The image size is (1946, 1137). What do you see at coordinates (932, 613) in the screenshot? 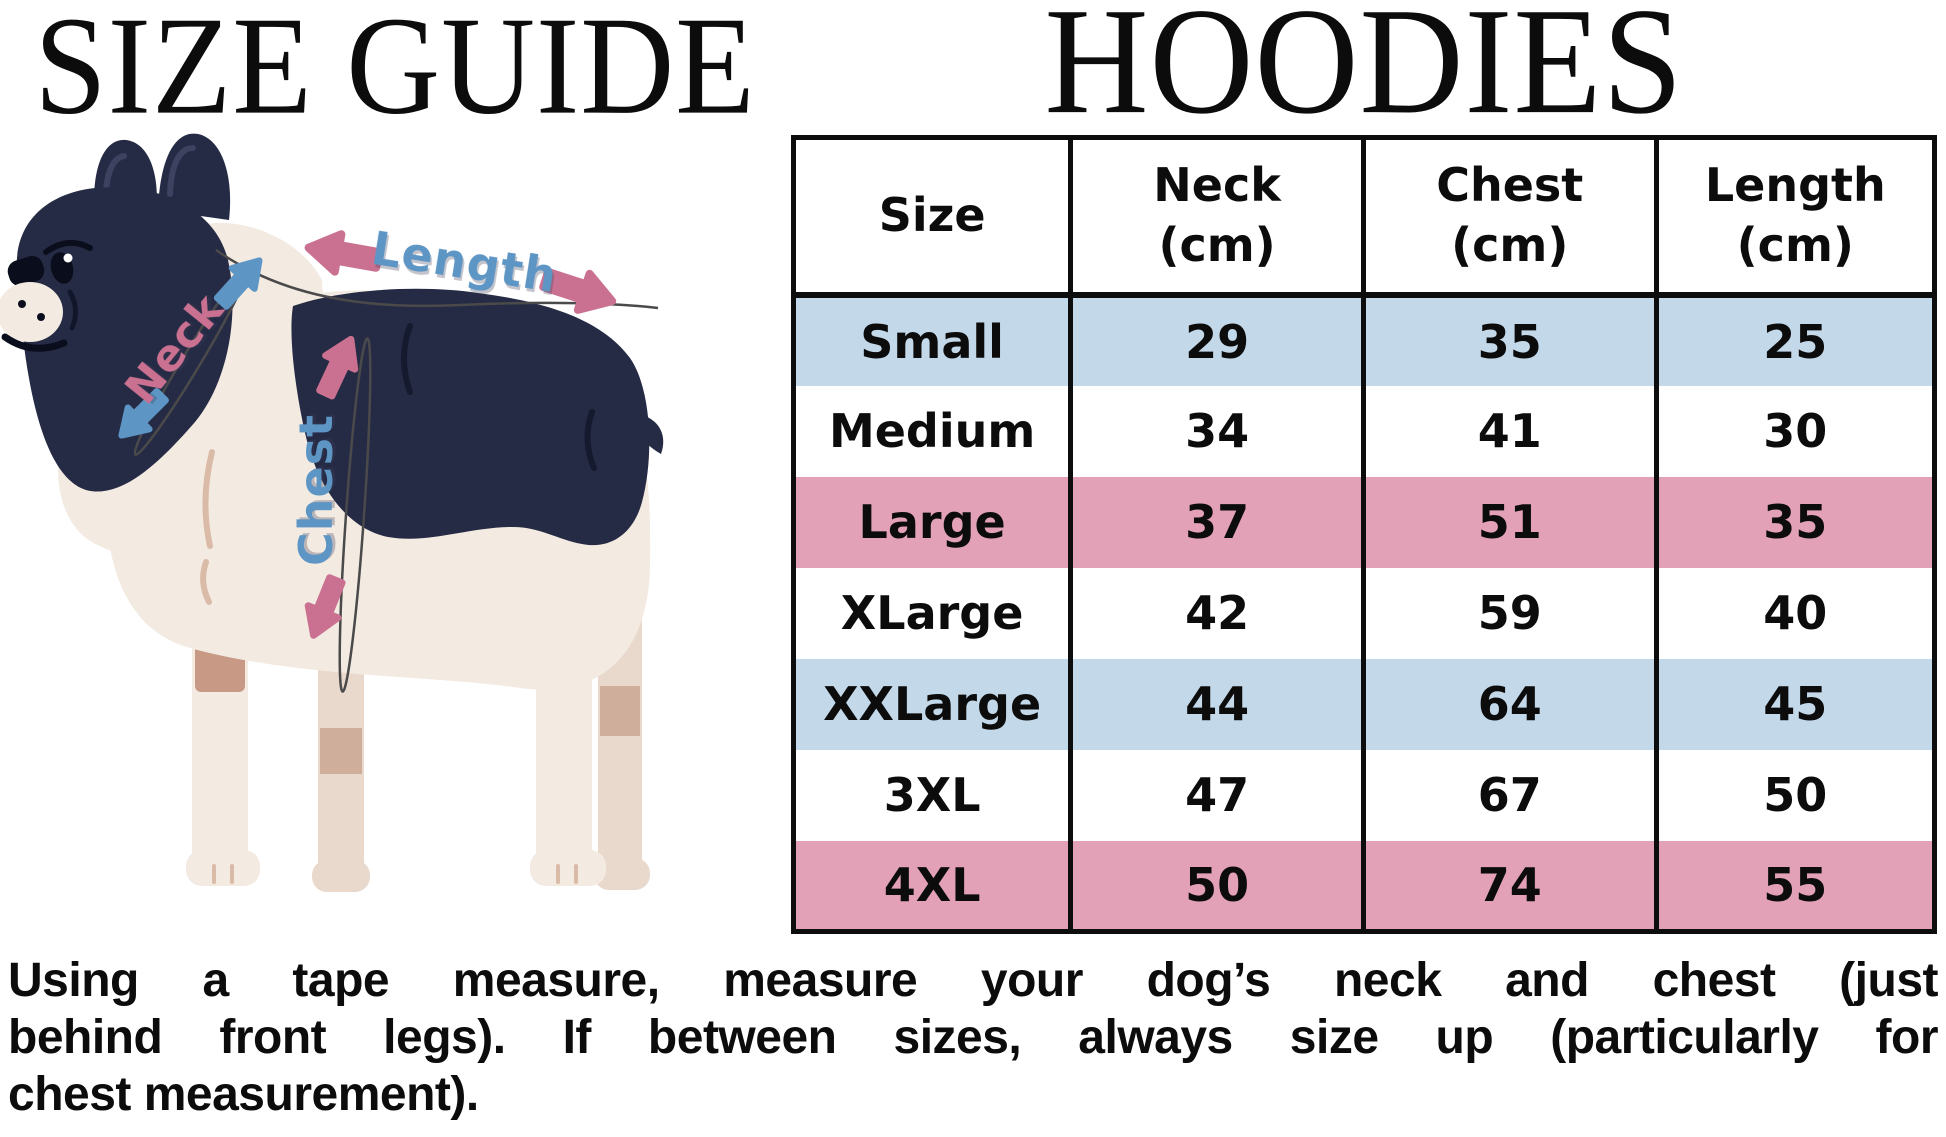
I see `cell-size: XLarge` at bounding box center [932, 613].